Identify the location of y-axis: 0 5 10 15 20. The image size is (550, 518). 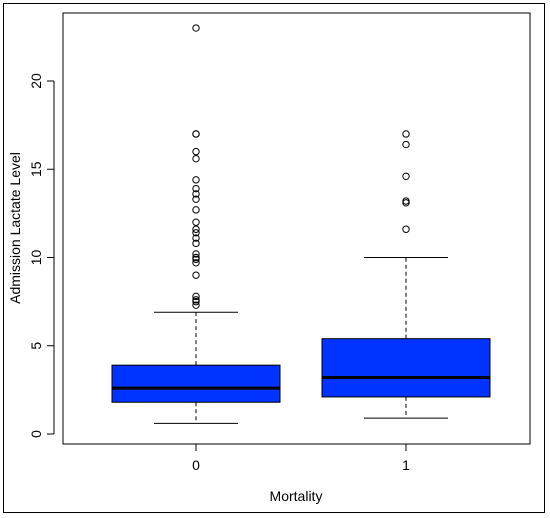
(41, 255).